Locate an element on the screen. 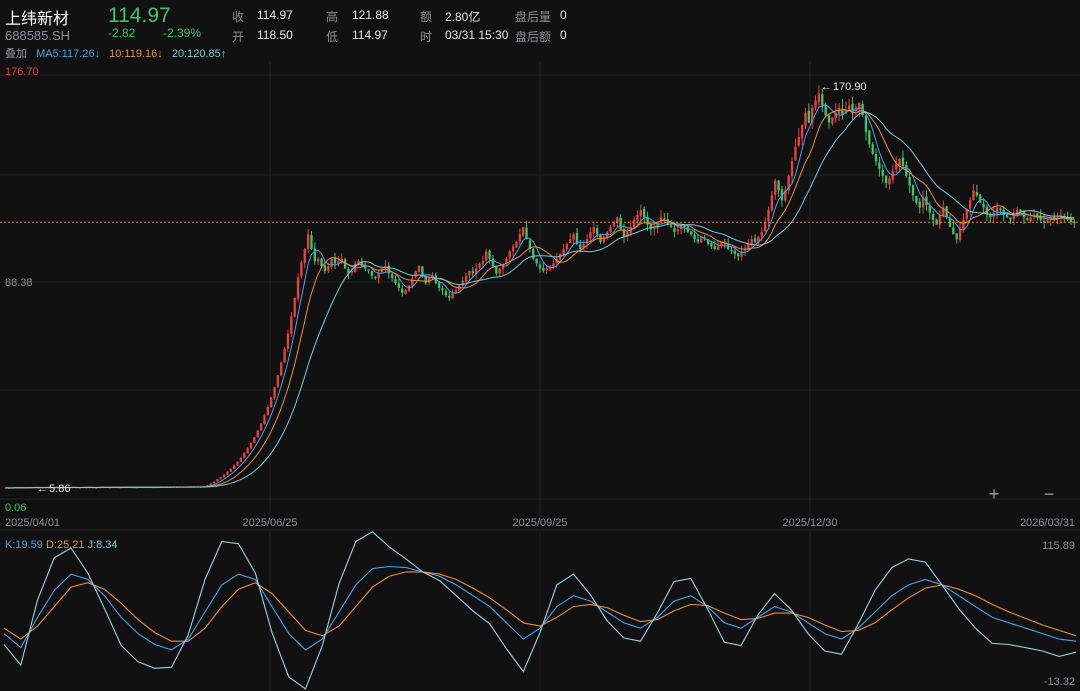 This screenshot has height=691, width=1080. price-change-pct: -2.39% is located at coordinates (182, 33).